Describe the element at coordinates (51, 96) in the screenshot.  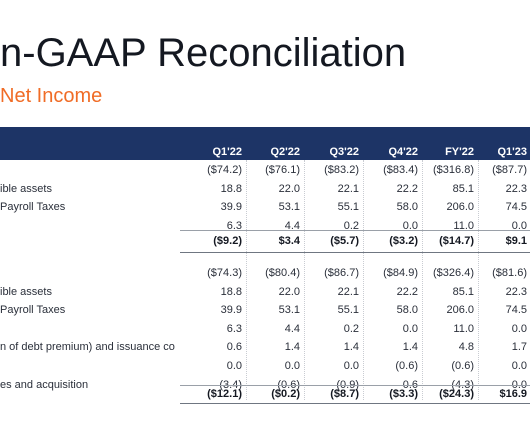
I see `section-subtitle: Net Income` at that location.